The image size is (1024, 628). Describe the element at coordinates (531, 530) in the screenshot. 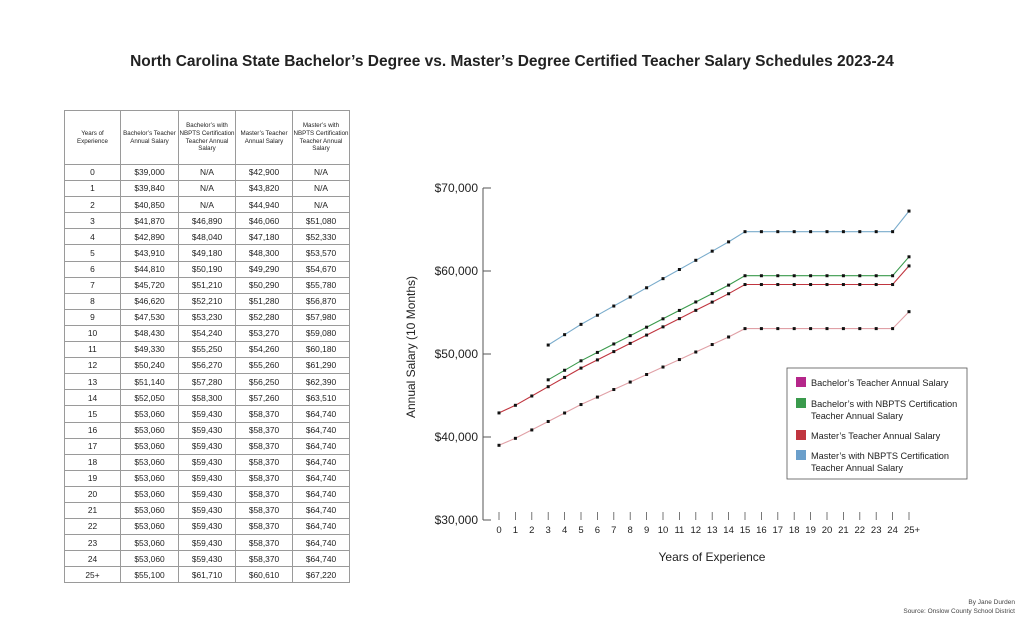

I see `x-tick-label: 2` at that location.